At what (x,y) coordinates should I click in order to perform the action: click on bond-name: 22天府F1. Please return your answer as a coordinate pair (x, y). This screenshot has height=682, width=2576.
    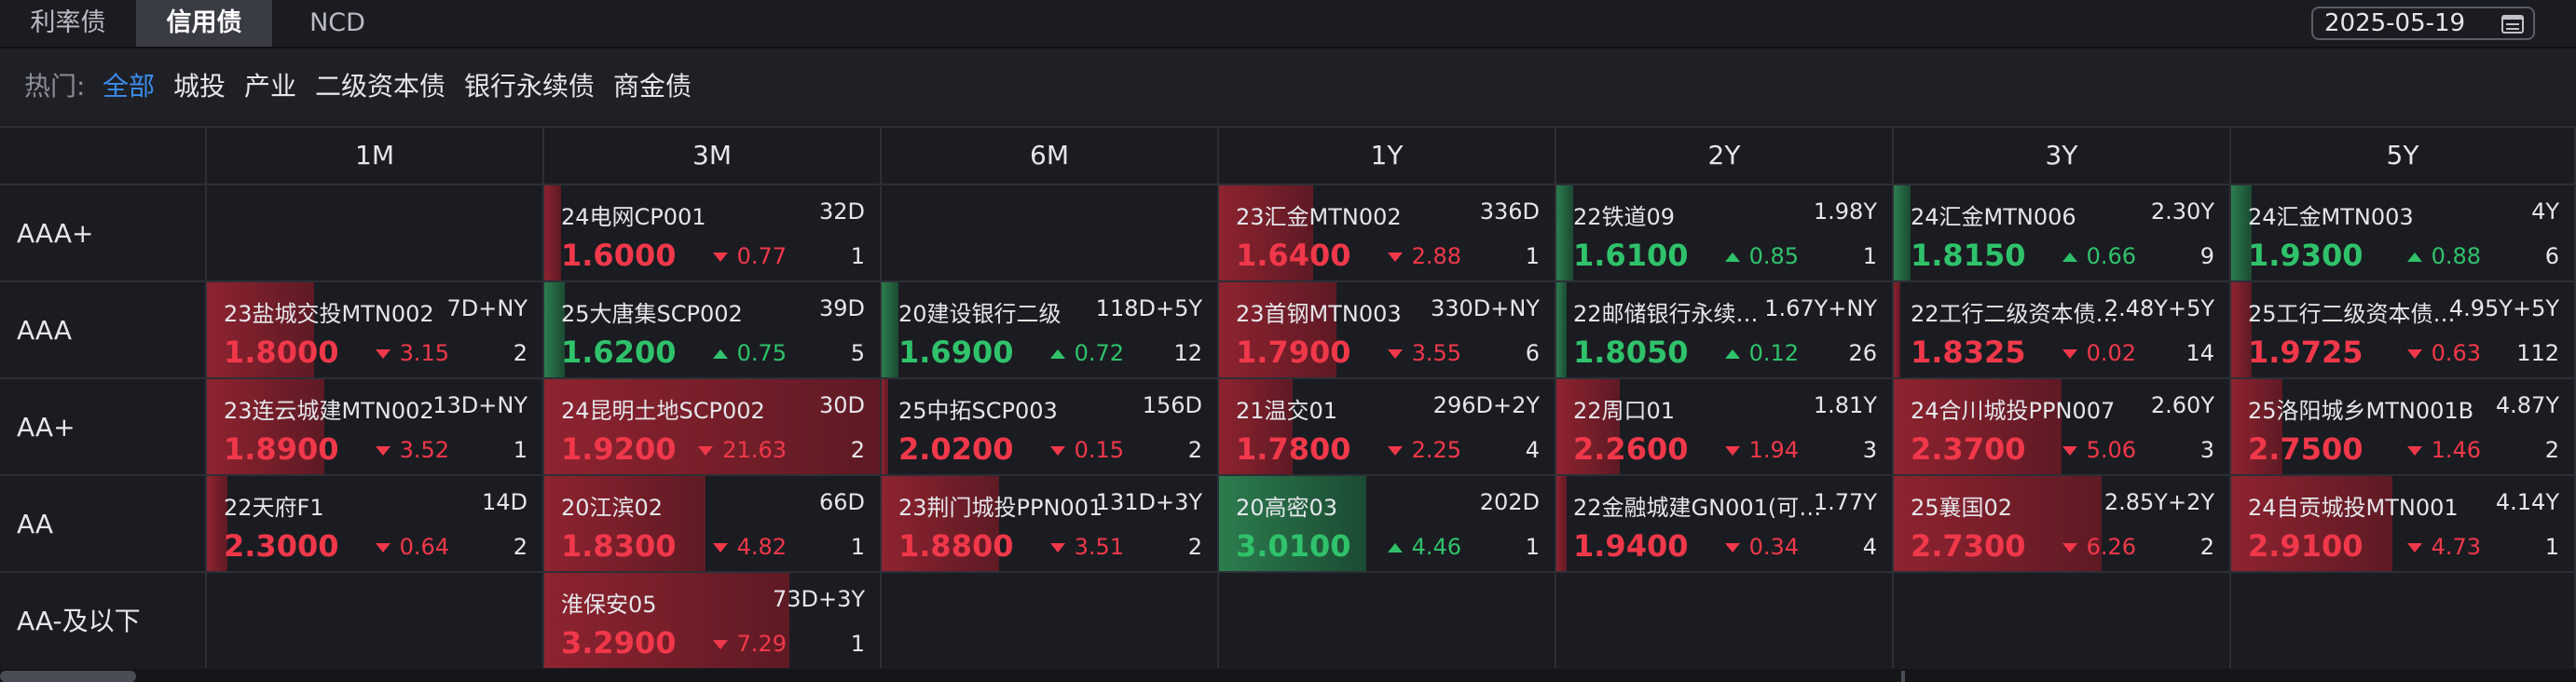
    Looking at the image, I should click on (274, 508).